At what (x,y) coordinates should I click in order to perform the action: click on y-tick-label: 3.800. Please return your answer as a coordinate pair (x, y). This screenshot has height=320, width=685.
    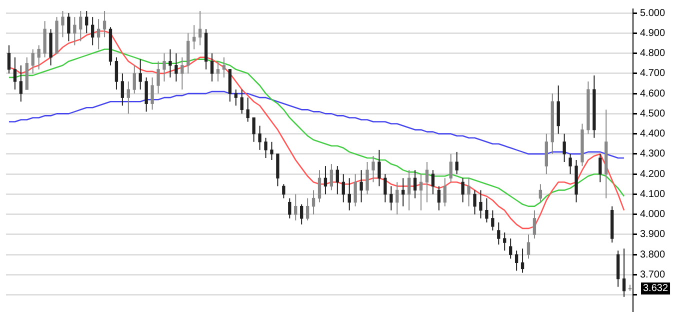
    Looking at the image, I should click on (653, 254).